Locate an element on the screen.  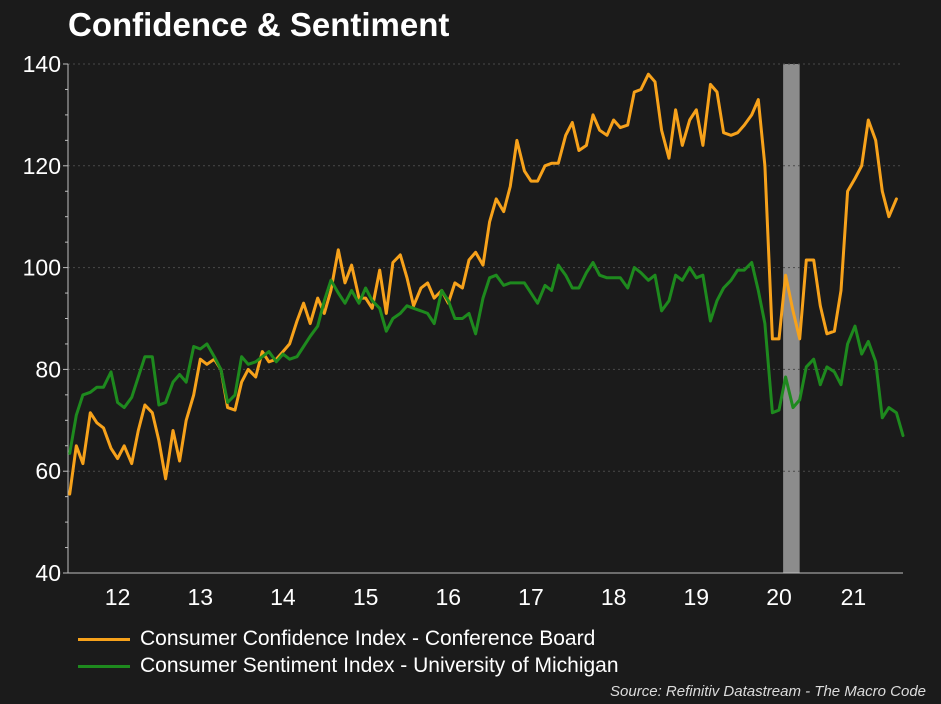
recession-band is located at coordinates (791, 318).